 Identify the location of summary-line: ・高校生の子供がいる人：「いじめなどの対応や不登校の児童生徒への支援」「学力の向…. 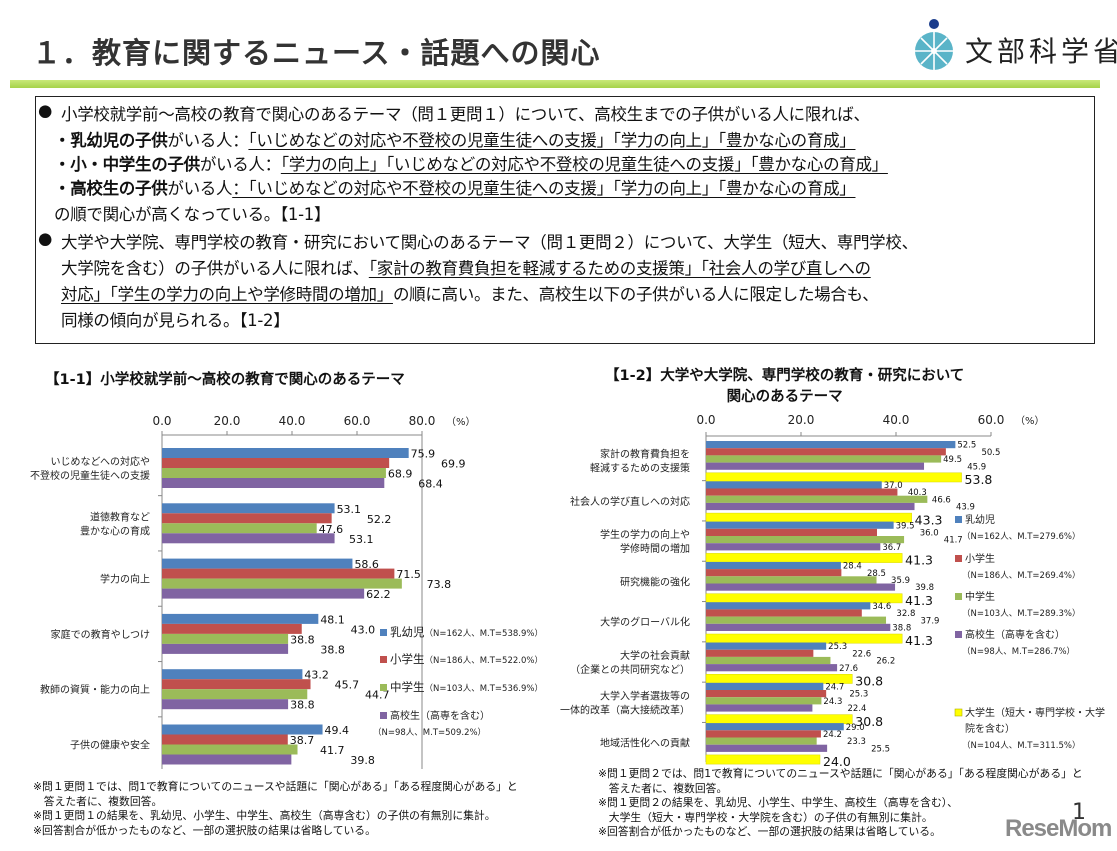
(455, 187).